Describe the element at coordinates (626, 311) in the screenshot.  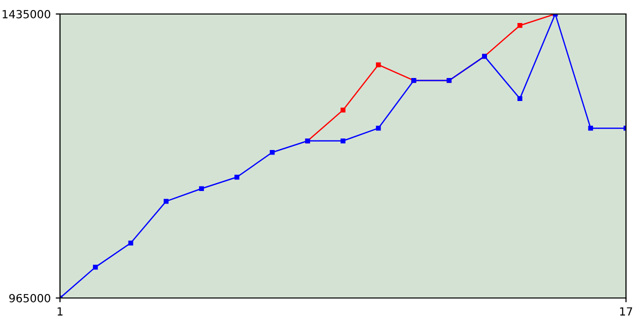
I see `x-tick-label: 17` at that location.